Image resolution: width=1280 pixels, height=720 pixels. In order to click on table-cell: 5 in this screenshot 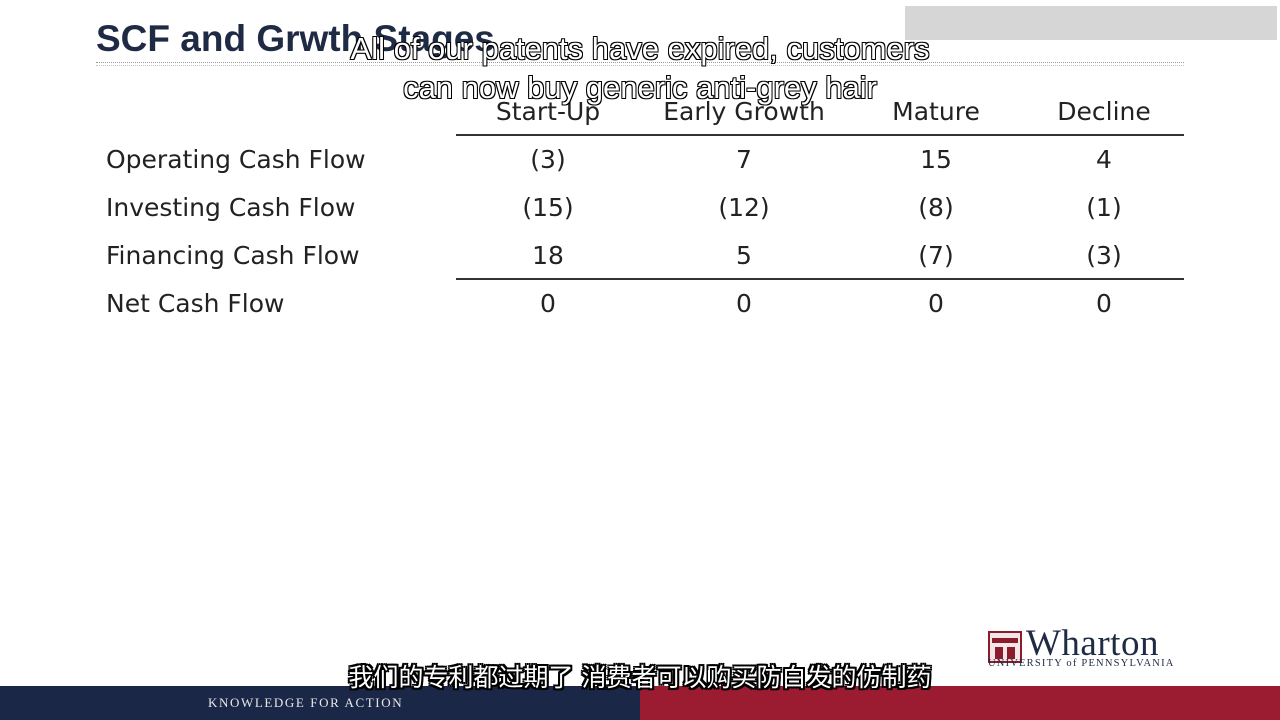, I will do `click(744, 255)`.